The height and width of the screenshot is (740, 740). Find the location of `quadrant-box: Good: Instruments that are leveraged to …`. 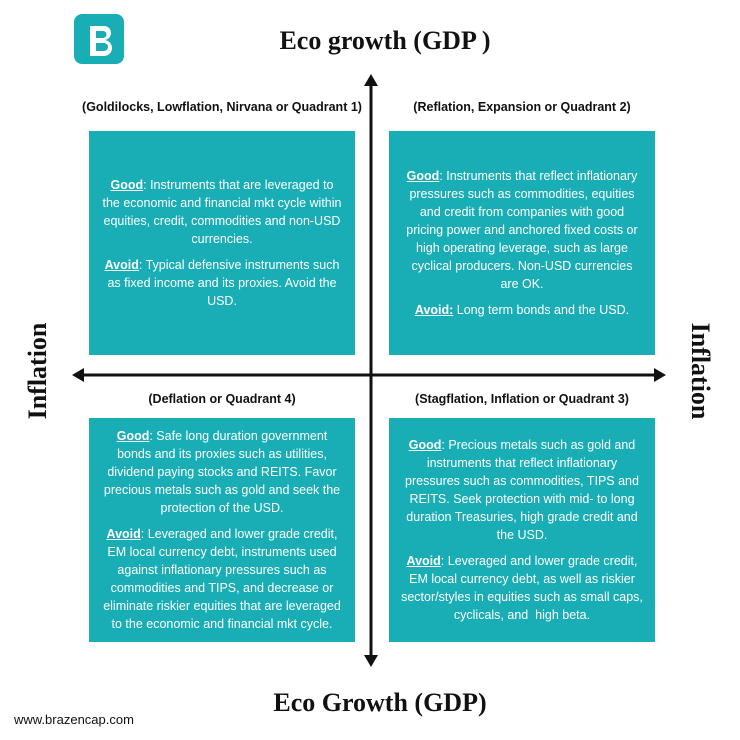

quadrant-box: Good: Instruments that are leveraged to … is located at coordinates (222, 243).